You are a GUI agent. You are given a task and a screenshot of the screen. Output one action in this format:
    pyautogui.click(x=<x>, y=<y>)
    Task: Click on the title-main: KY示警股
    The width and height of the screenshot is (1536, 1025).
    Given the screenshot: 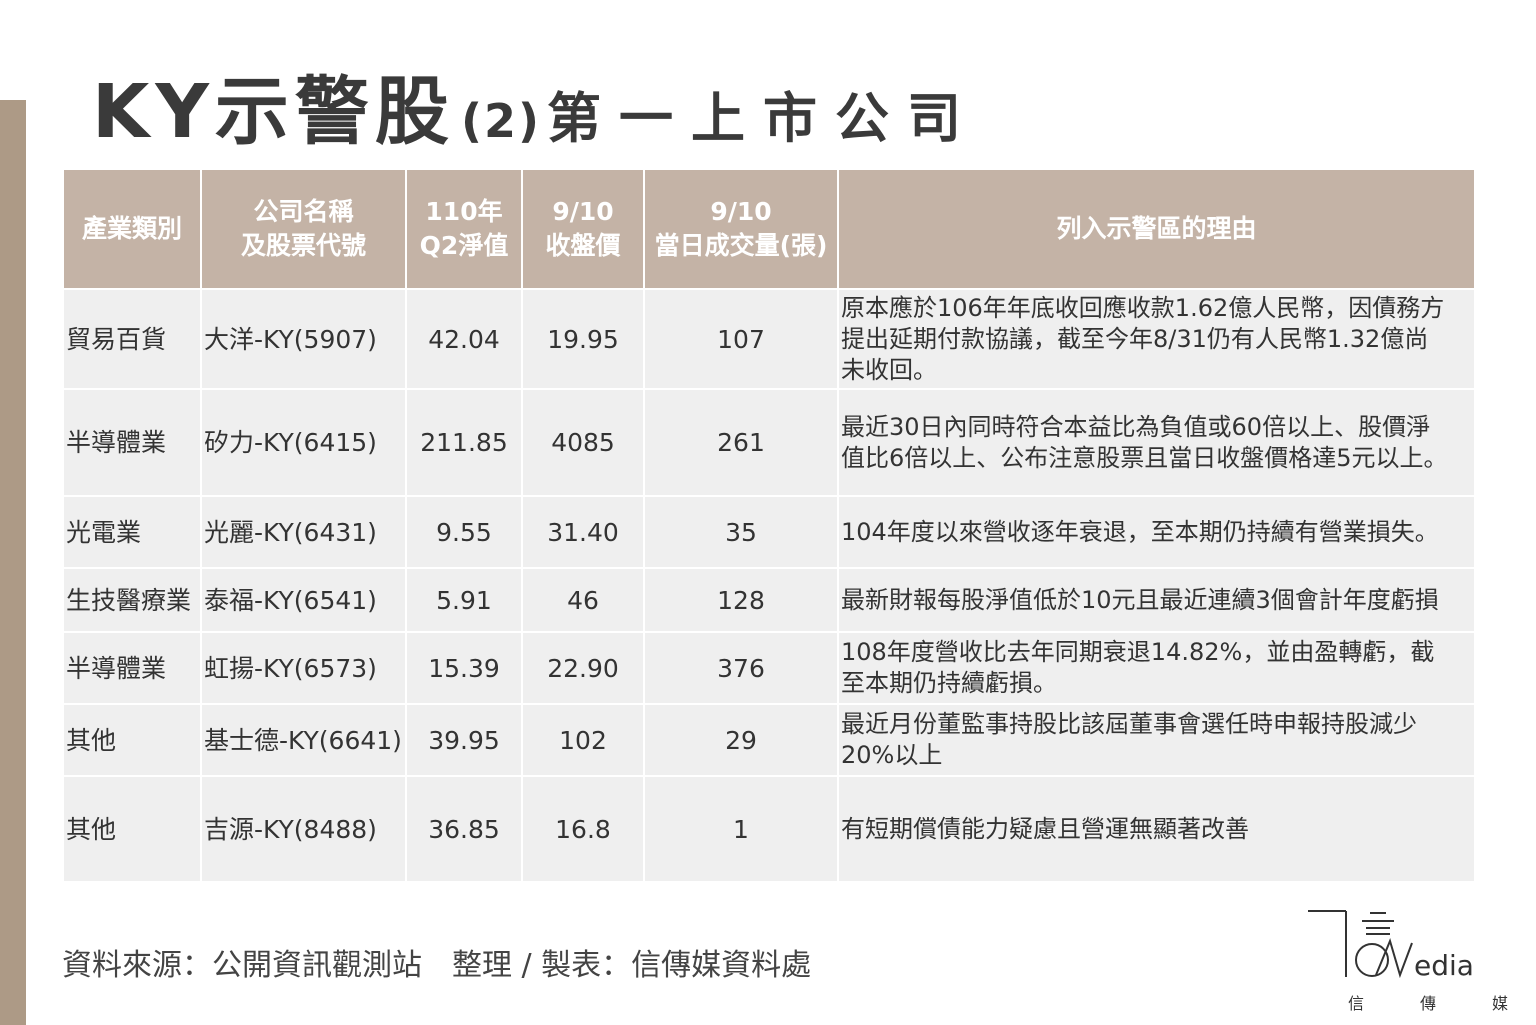 What is the action you would take?
    pyautogui.click(x=273, y=112)
    